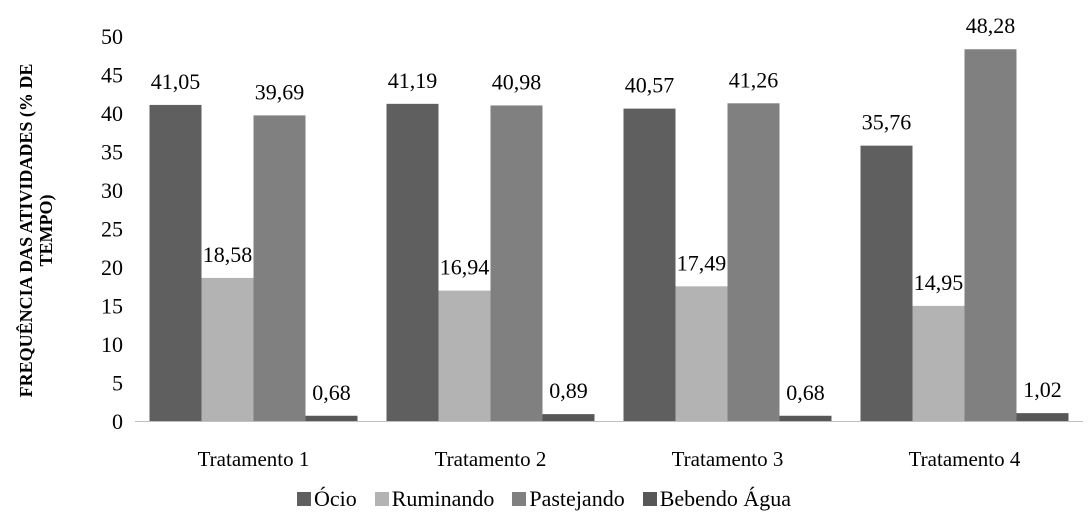 This screenshot has height=523, width=1088. Describe the element at coordinates (805, 392) in the screenshot. I see `data-label-bebendo-agua-tratamento-3: 0,68` at that location.